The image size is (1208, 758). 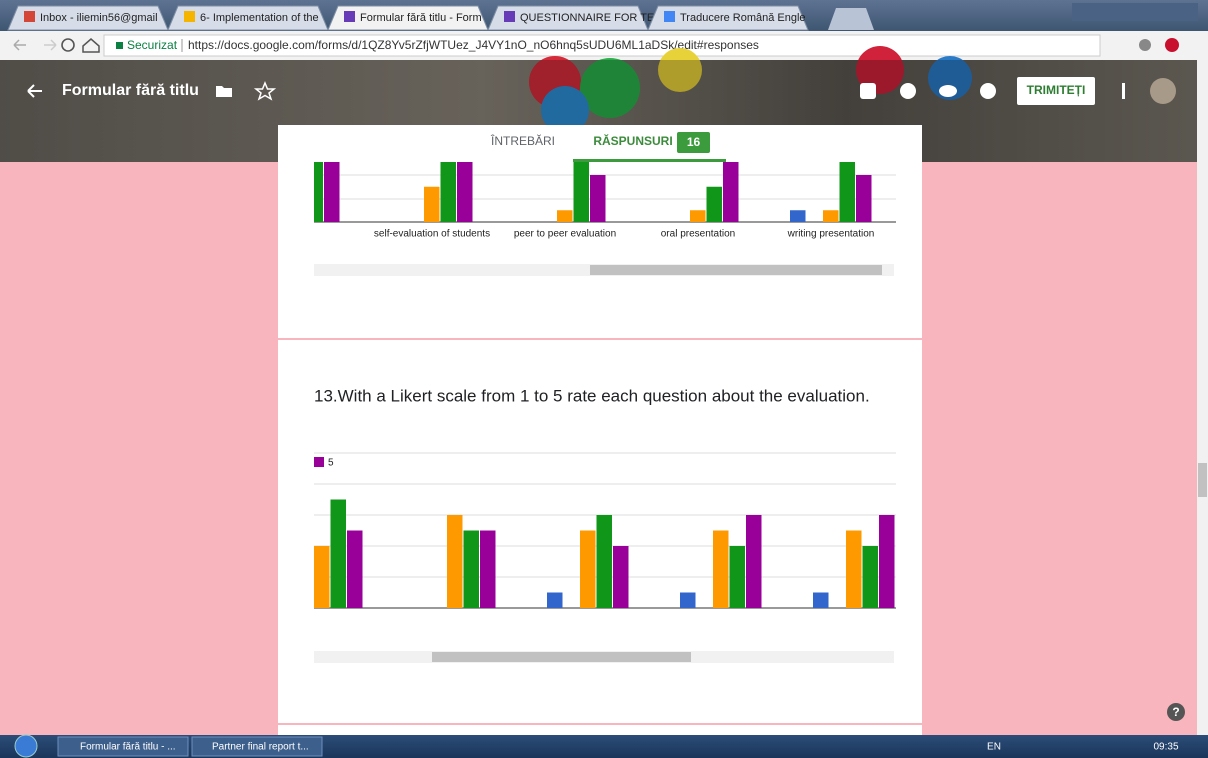 I want to click on omnibox, so click(x=602, y=45).